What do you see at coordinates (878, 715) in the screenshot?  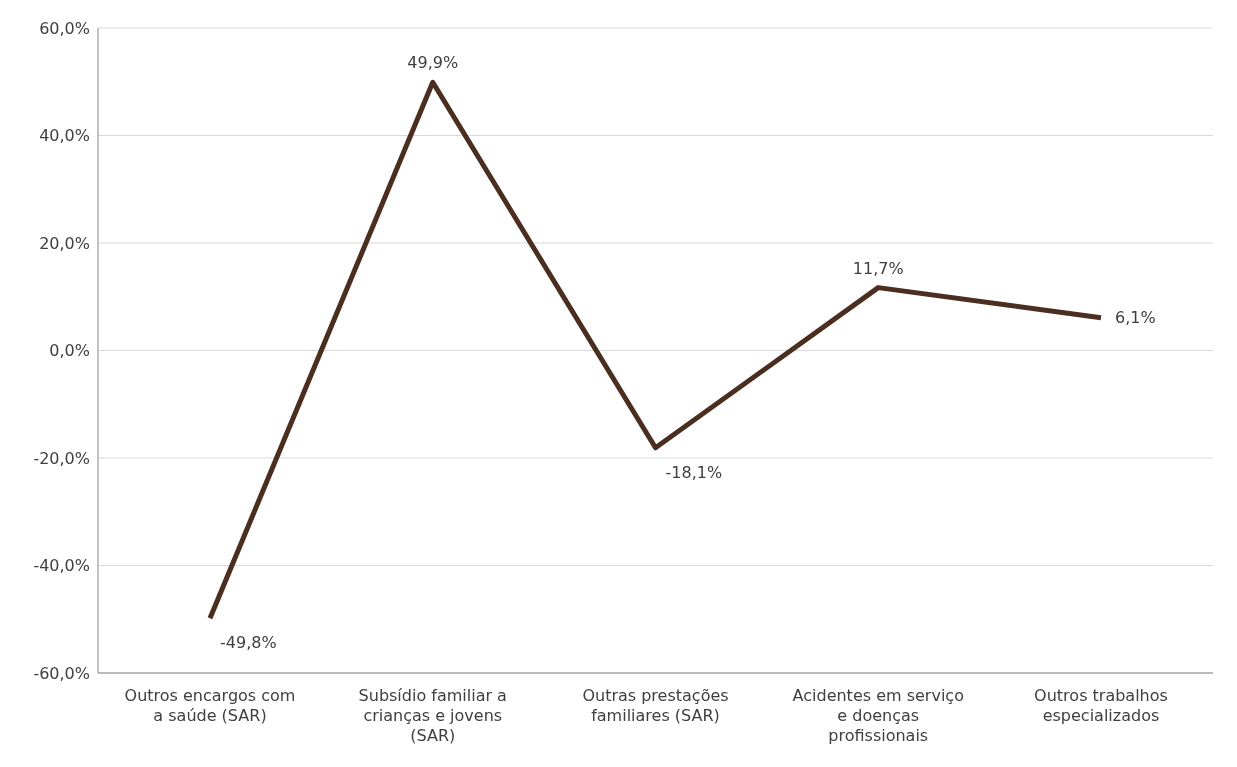 I see `x-tick-label: Acidentes em serviço e doenças profissionais` at bounding box center [878, 715].